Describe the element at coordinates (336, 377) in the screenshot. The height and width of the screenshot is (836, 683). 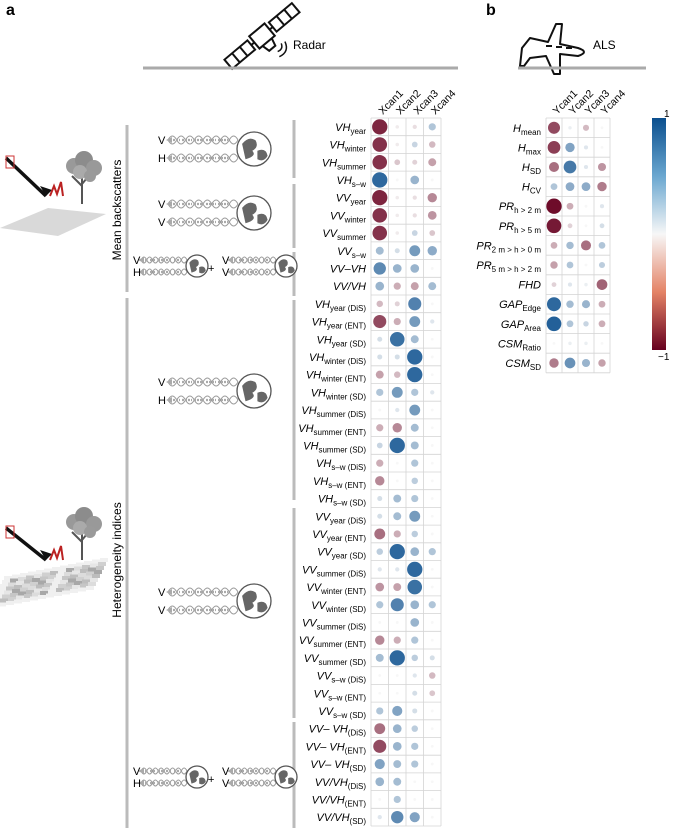
I see `row-label-a-14: VHwinter (ENT)` at that location.